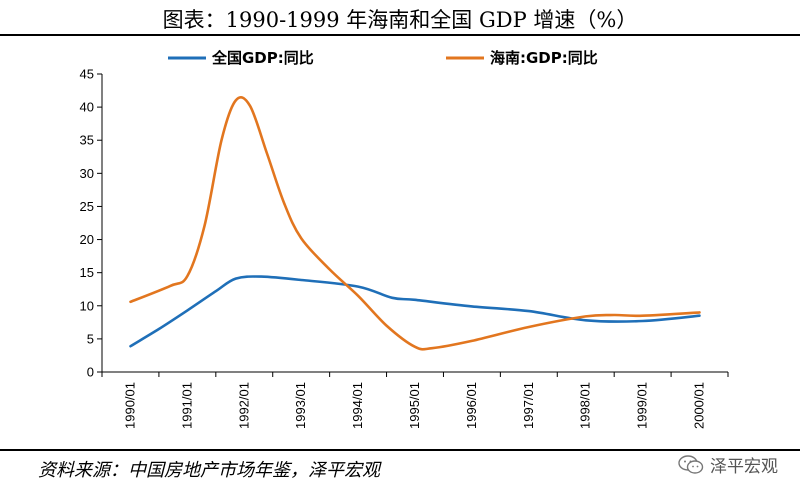  What do you see at coordinates (357, 405) in the screenshot?
I see `x-tick-label: 1994/01` at bounding box center [357, 405].